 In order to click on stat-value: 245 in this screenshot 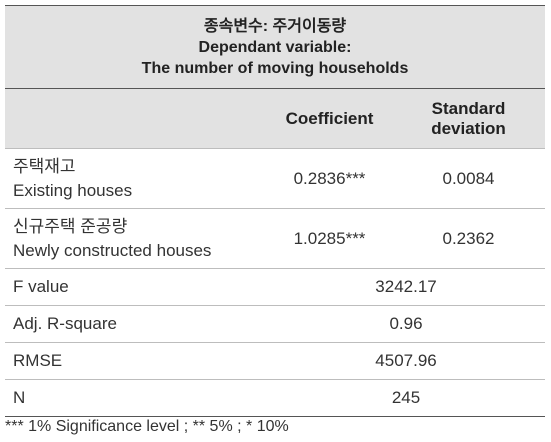, I will do `click(406, 398)`.